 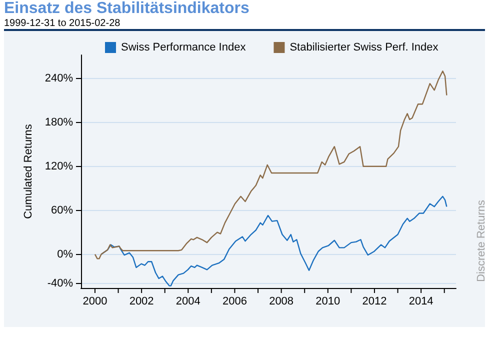 I want to click on text: Discrete Returns, so click(x=482, y=241).